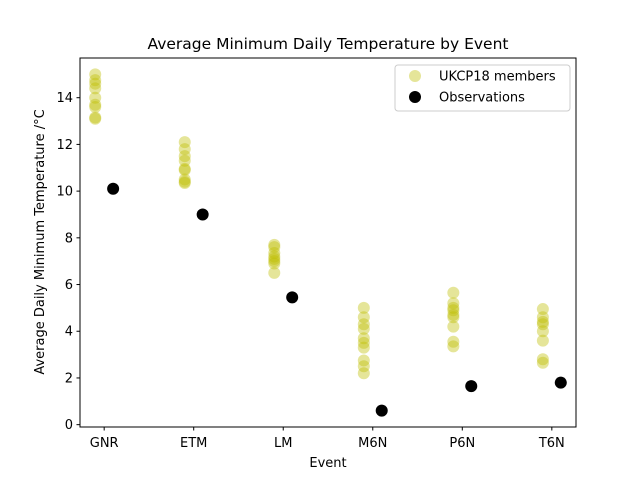 The image size is (640, 480). What do you see at coordinates (69, 425) in the screenshot?
I see `y-tick-label: 0` at bounding box center [69, 425].